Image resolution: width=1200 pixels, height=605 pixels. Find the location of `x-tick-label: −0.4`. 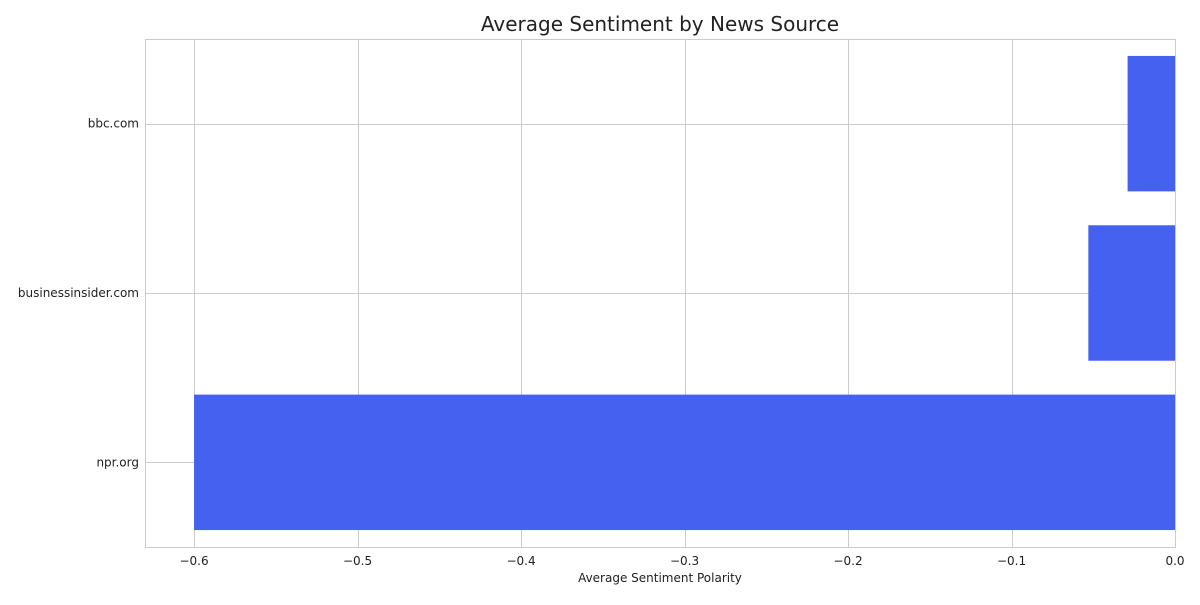

x-tick-label: −0.4 is located at coordinates (520, 561).